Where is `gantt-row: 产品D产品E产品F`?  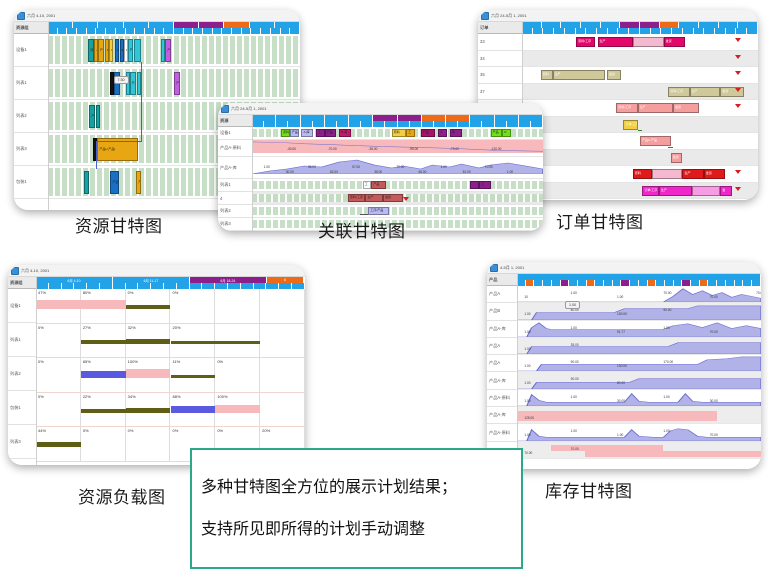 gantt-row: 产品D产品E产品F is located at coordinates (174, 83).